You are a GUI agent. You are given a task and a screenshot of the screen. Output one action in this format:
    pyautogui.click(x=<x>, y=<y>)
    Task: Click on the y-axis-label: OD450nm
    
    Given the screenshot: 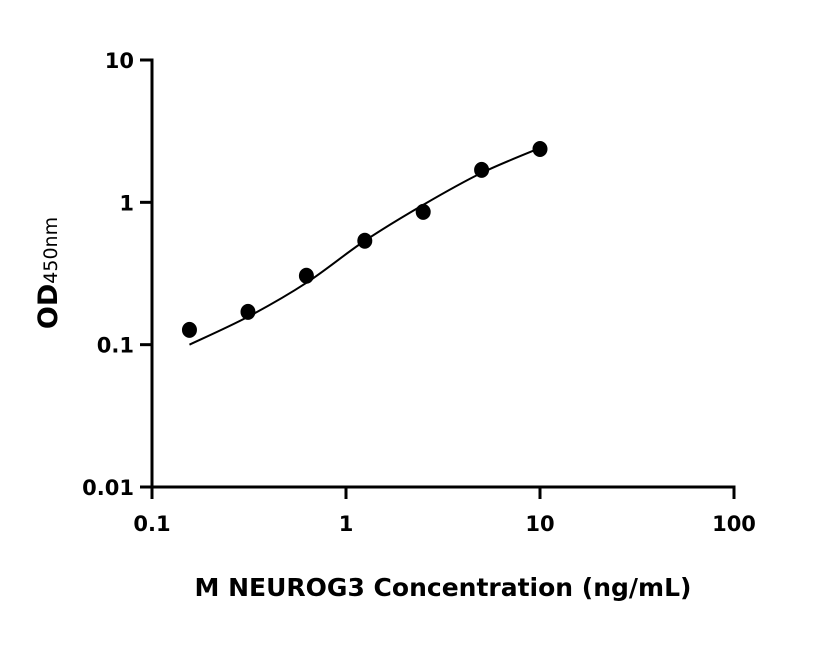 What is the action you would take?
    pyautogui.click(x=48, y=273)
    